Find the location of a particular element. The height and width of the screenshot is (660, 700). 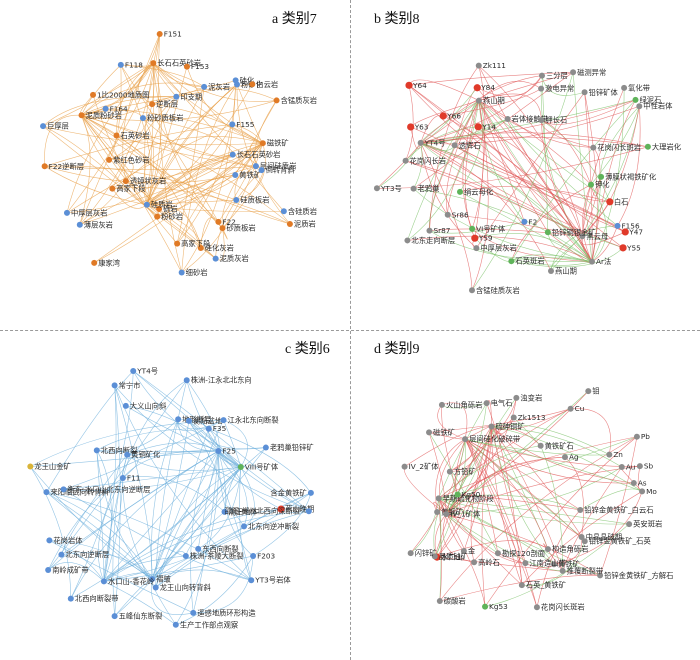

network-node: 北东向逆断层 is located at coordinates (83, 554).